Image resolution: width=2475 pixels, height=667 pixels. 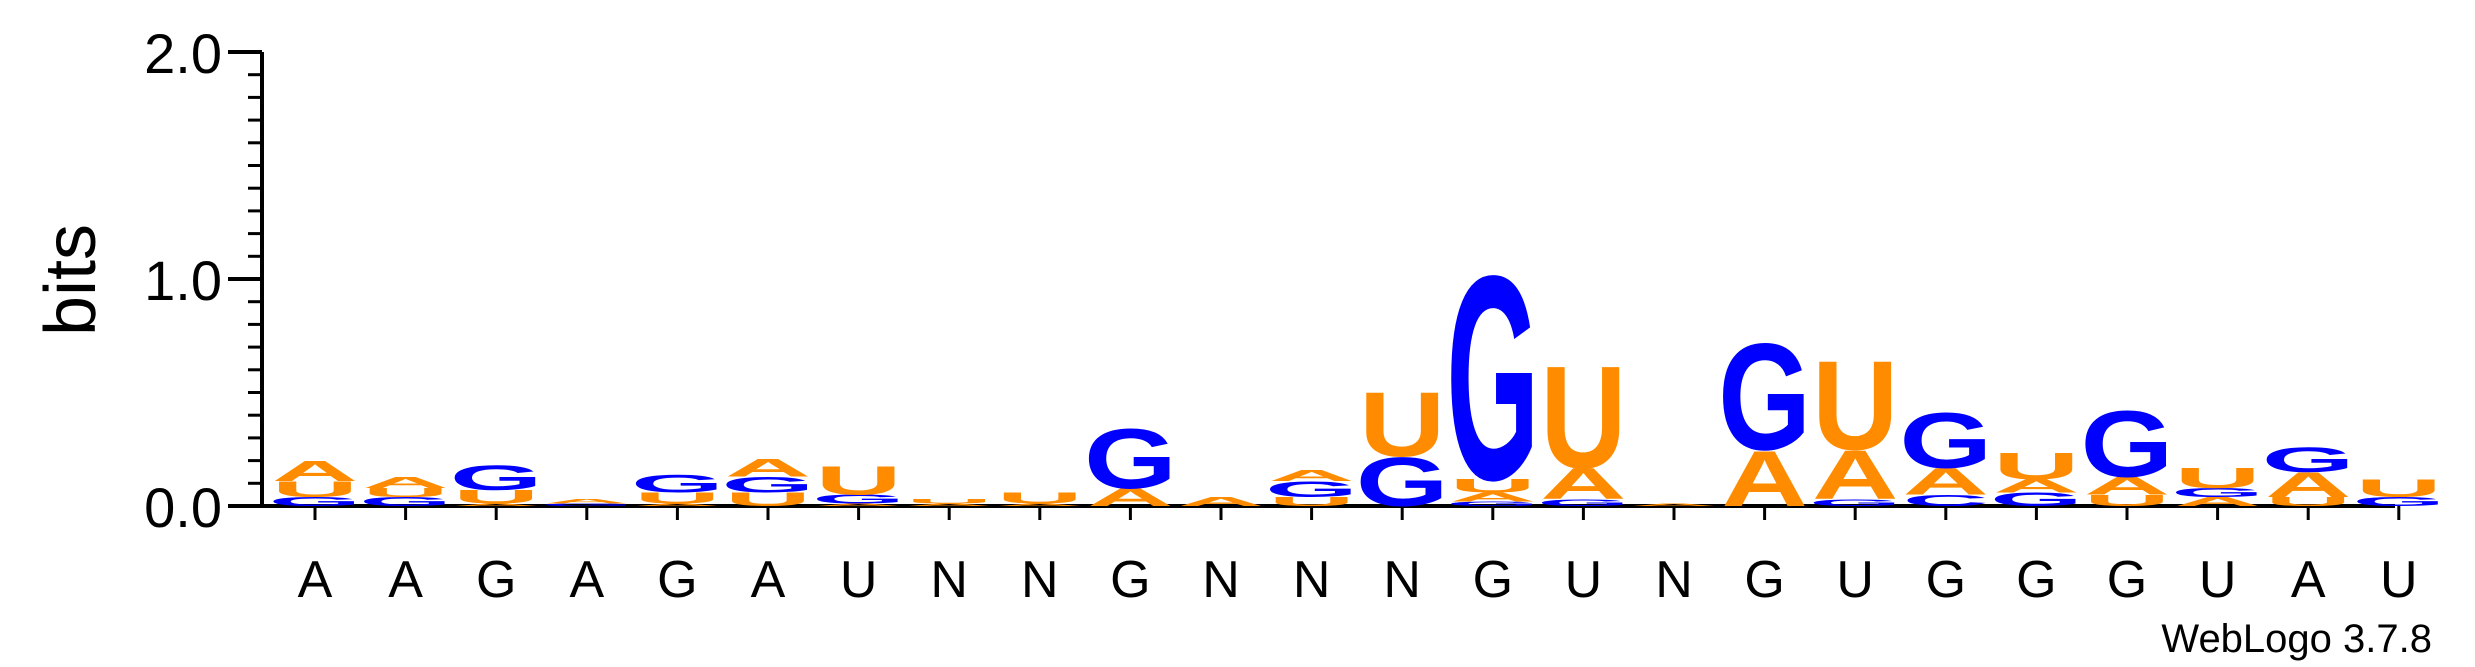 What do you see at coordinates (71, 280) in the screenshot?
I see `y-axis-label: bits` at bounding box center [71, 280].